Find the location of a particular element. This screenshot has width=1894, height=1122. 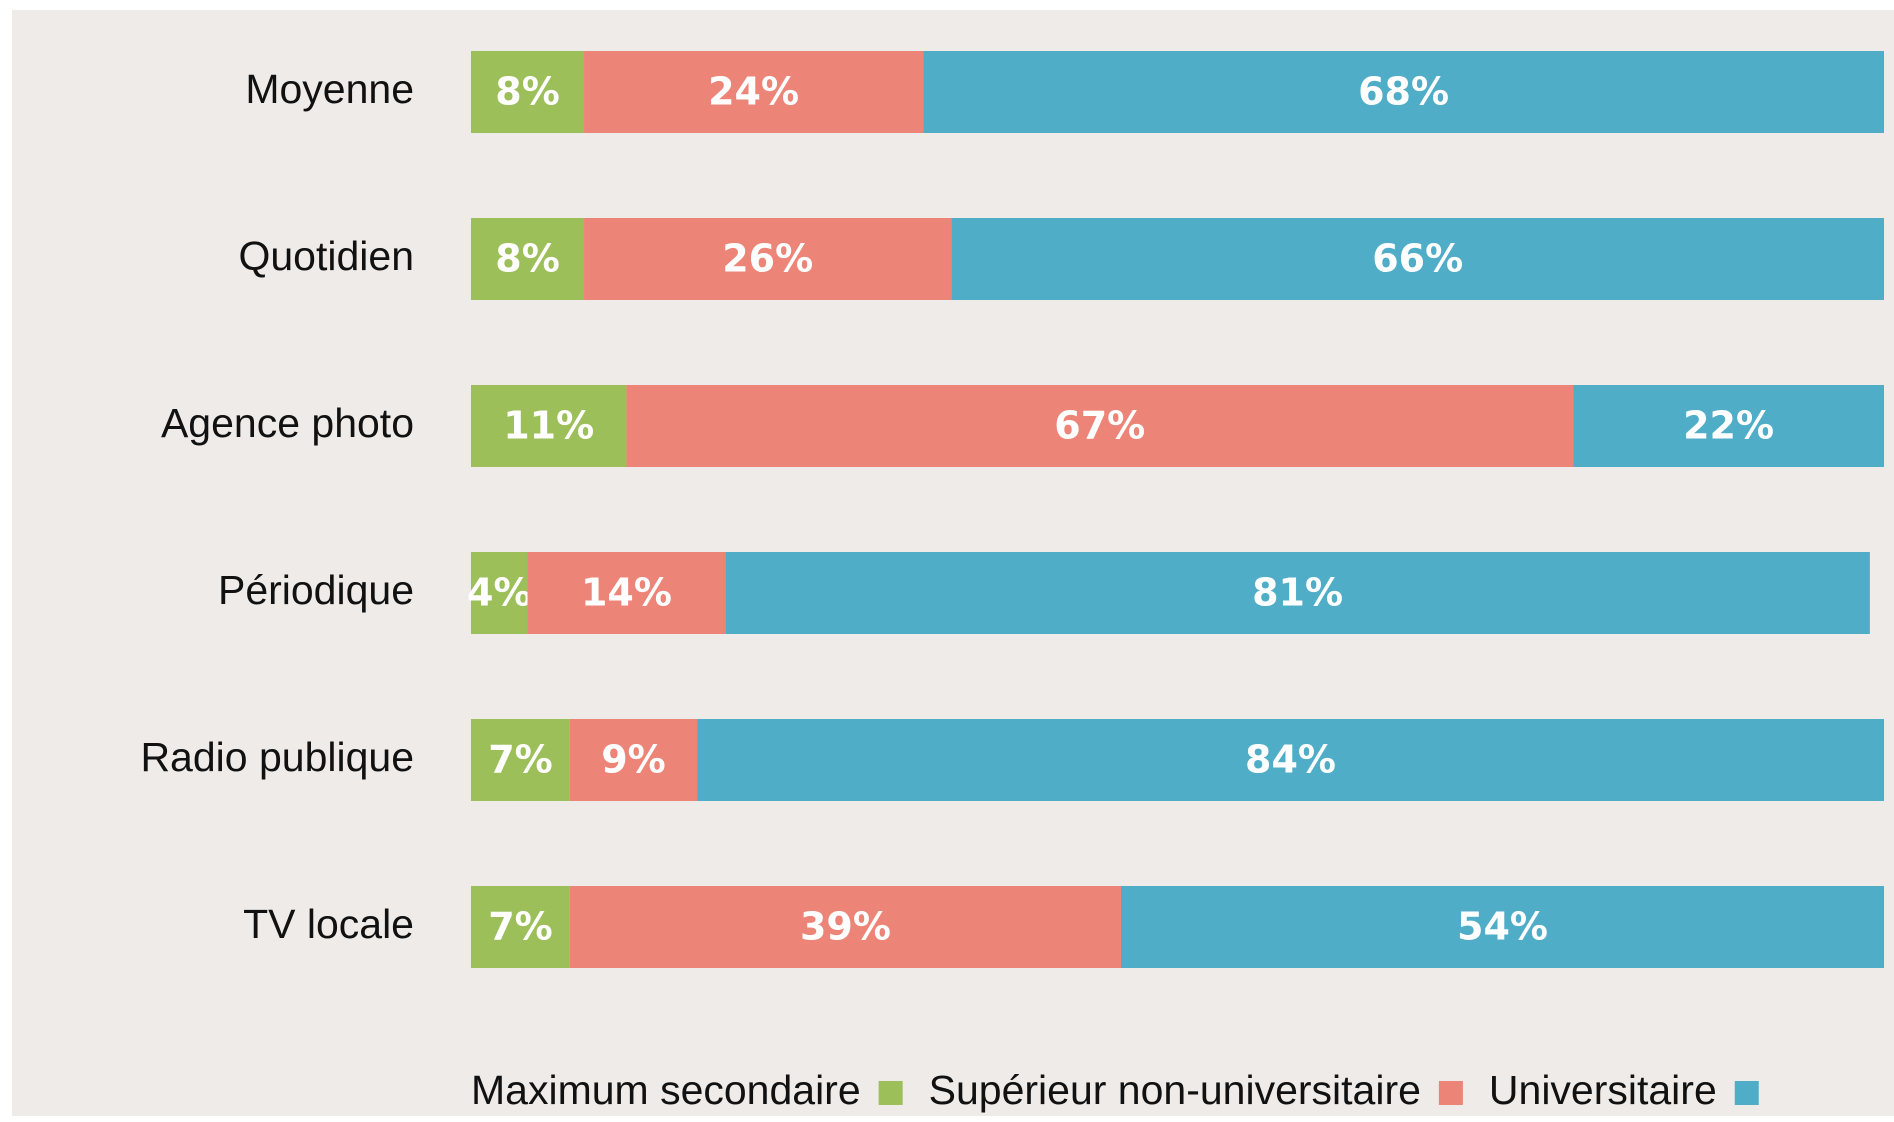

category-label: Quotidien is located at coordinates (326, 256).